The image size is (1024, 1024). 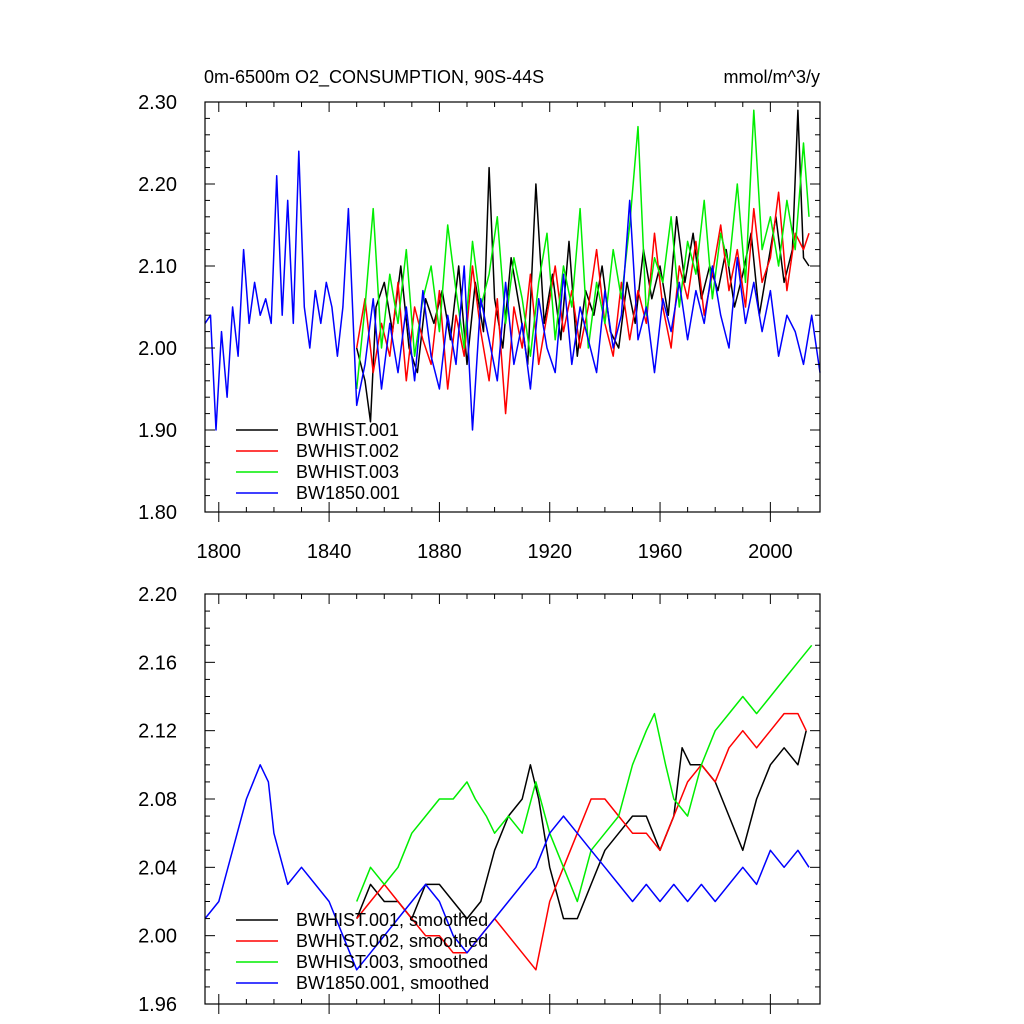 What do you see at coordinates (392, 920) in the screenshot?
I see `legend-label: BWHIST.001, smoothed` at bounding box center [392, 920].